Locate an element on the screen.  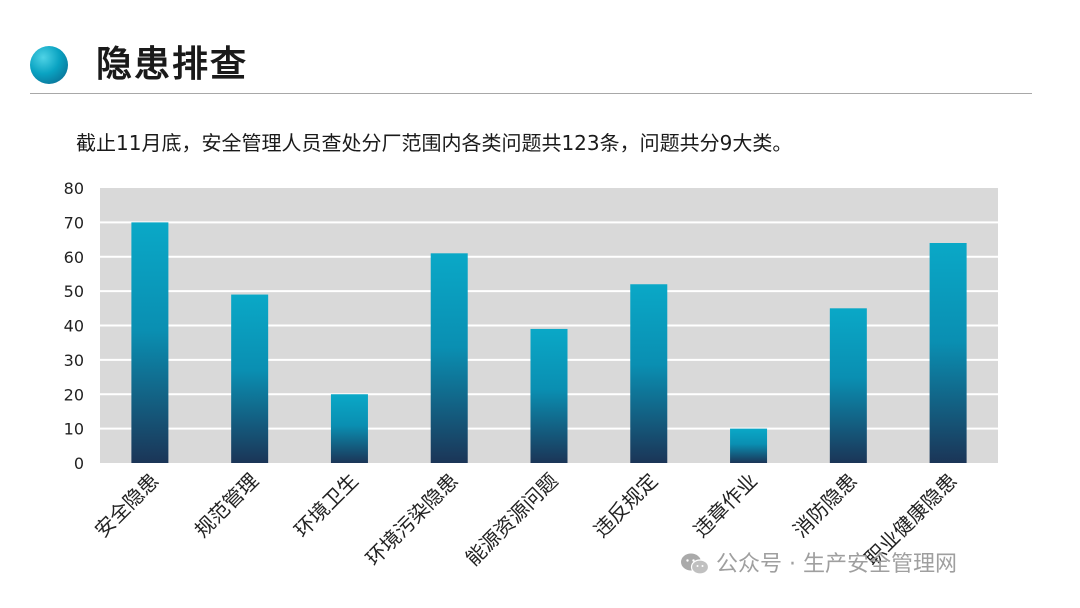
x-category-label: 消防隐患 is located at coordinates (825, 506).